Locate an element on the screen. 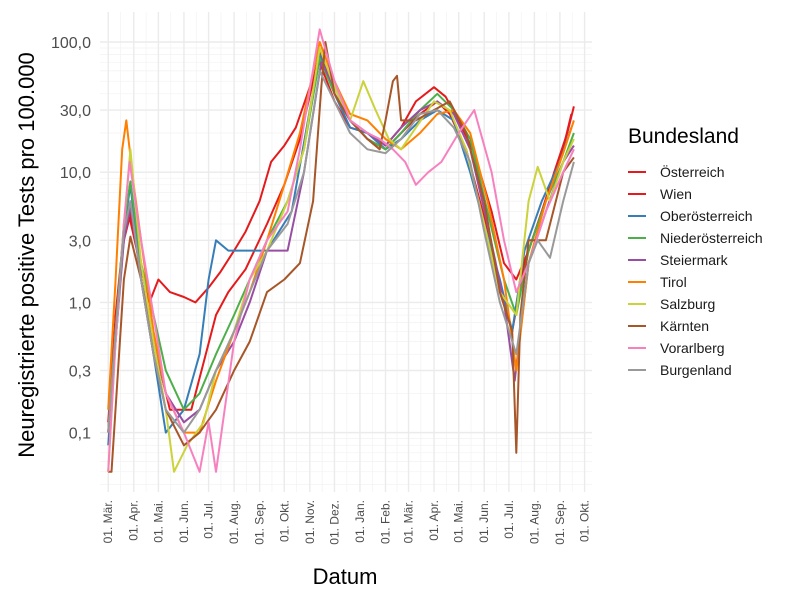  legend-label: Vorarlberg is located at coordinates (692, 348).